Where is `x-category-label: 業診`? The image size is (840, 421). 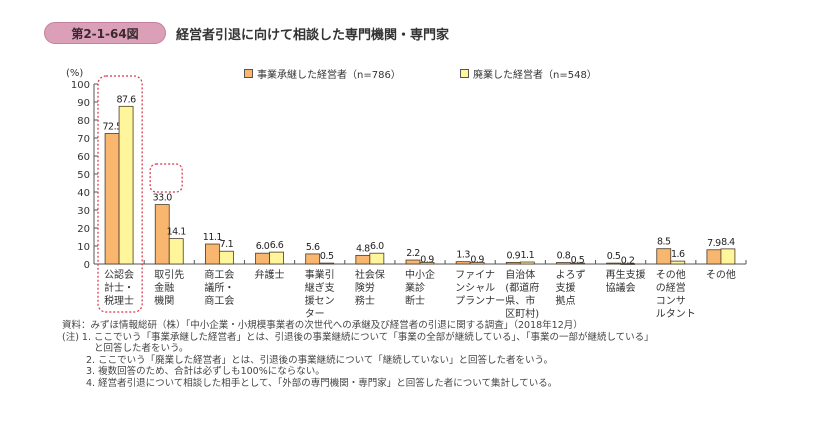 x-category-label: 業診 is located at coordinates (415, 287).